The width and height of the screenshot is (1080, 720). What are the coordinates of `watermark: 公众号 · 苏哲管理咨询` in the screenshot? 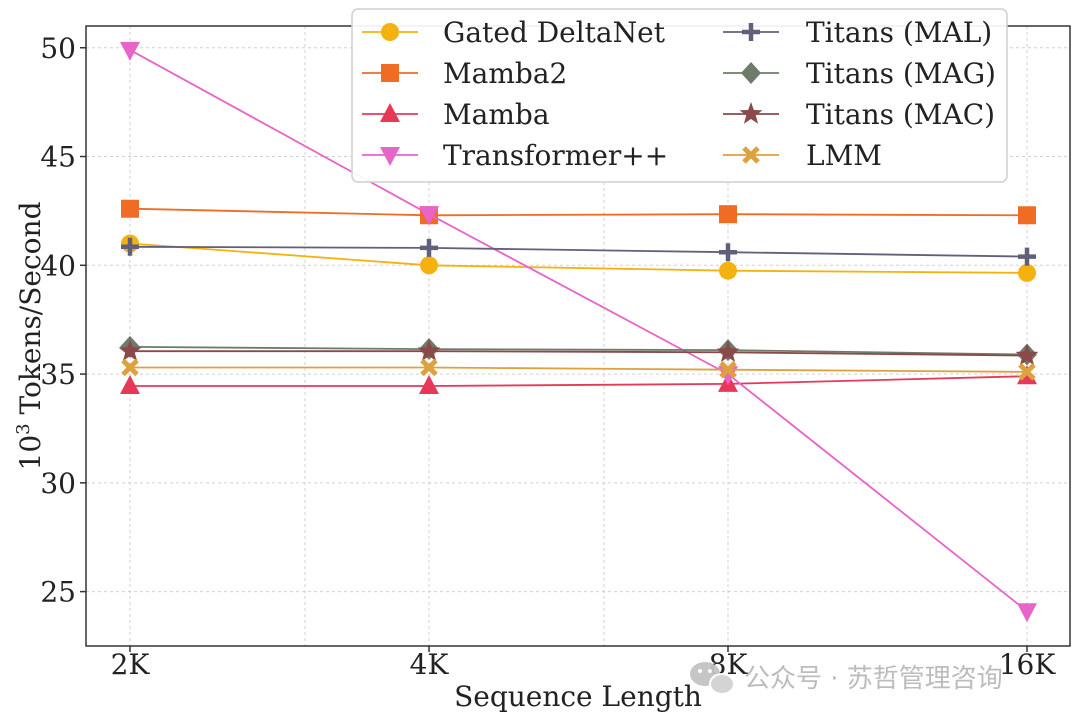 It's located at (846, 678).